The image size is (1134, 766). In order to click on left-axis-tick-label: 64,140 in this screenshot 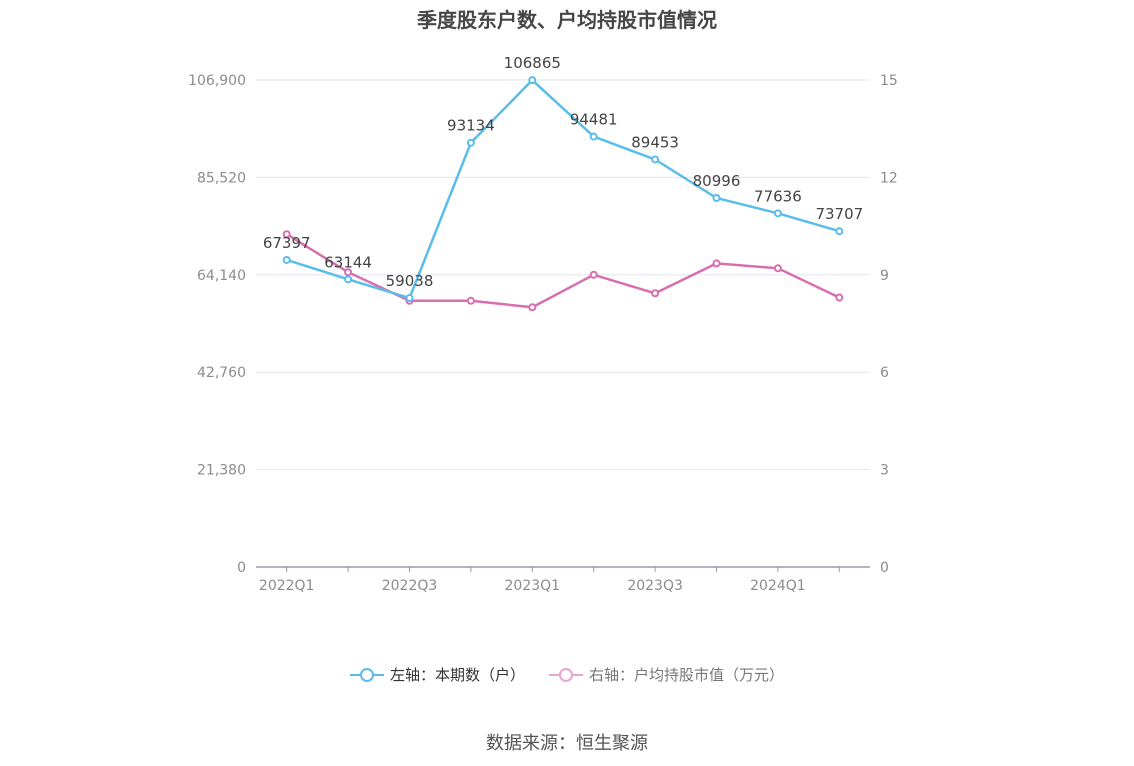, I will do `click(221, 276)`.